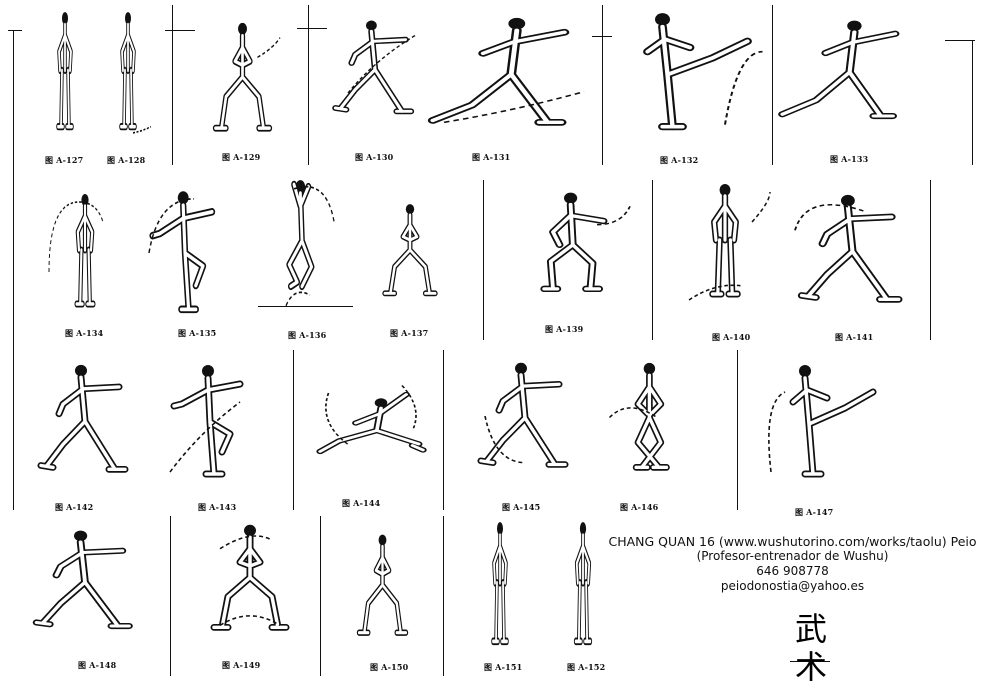  I want to click on figure-f139, so click(575, 243).